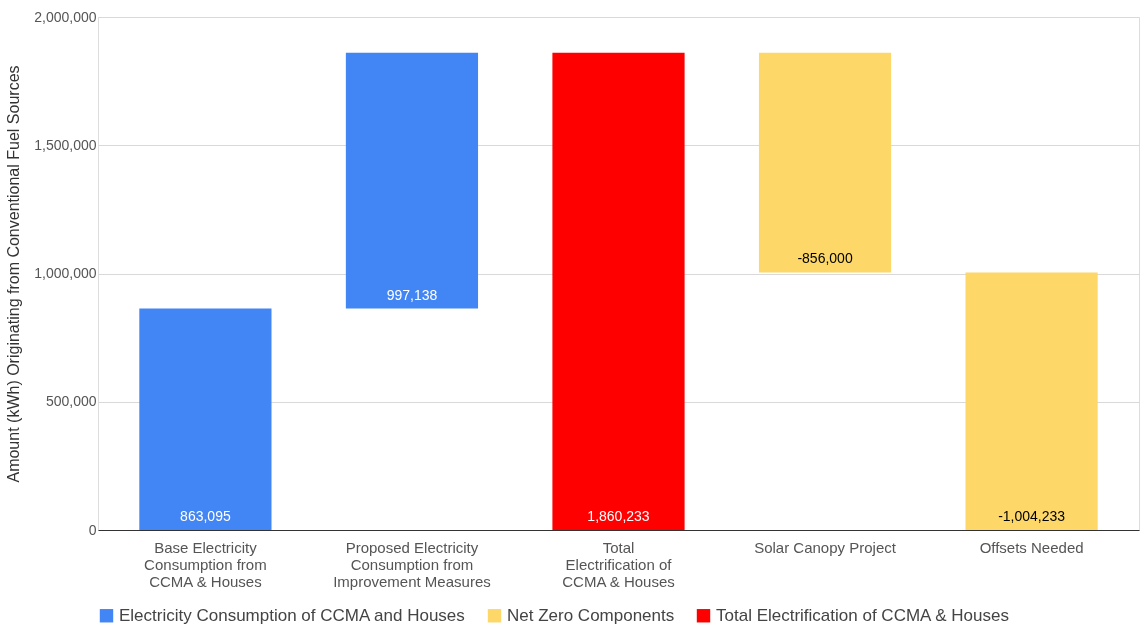 The image size is (1144, 629). Describe the element at coordinates (65, 144) in the screenshot. I see `y-tick-label: 1,500,000` at that location.